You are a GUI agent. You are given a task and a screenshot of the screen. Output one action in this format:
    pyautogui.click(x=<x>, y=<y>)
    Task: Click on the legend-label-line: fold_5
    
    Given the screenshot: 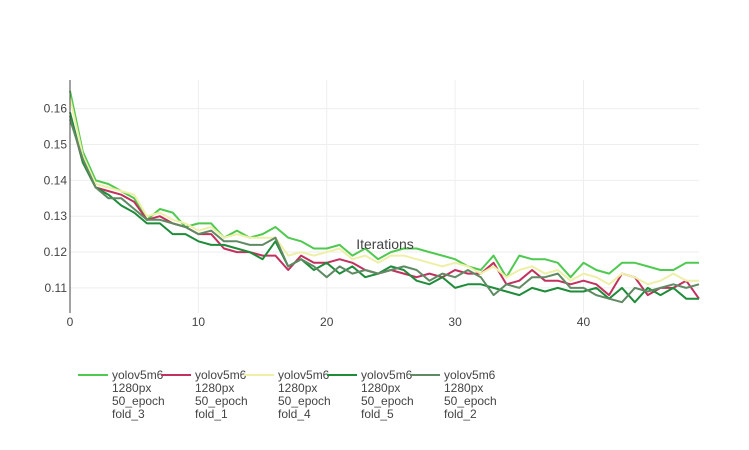 What is the action you would take?
    pyautogui.click(x=377, y=414)
    